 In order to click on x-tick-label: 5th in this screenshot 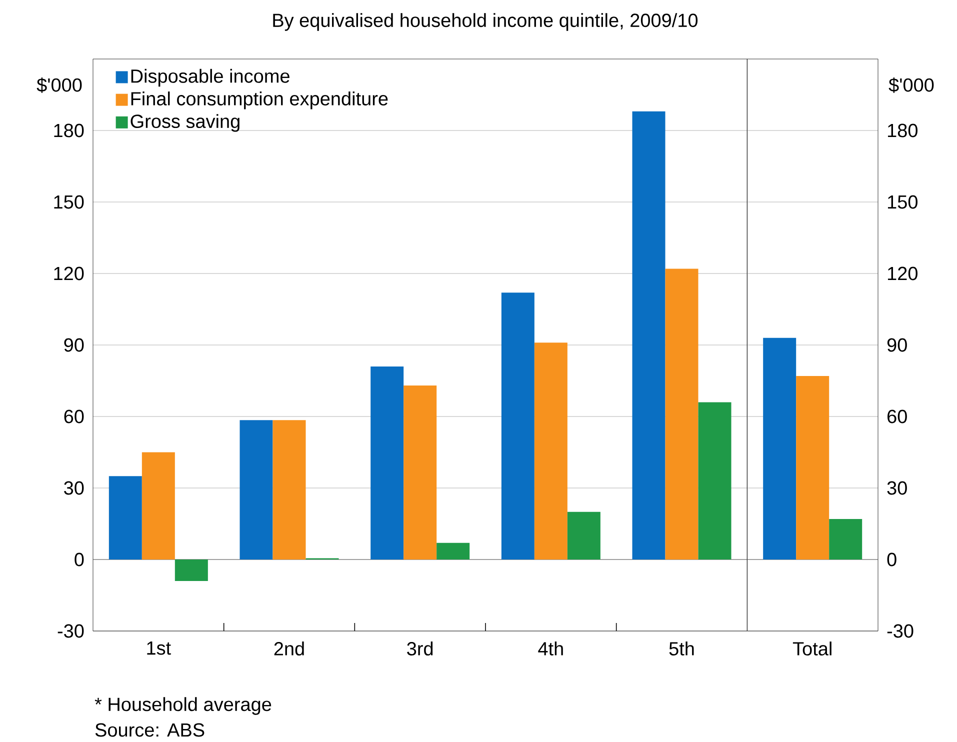, I will do `click(681, 649)`.